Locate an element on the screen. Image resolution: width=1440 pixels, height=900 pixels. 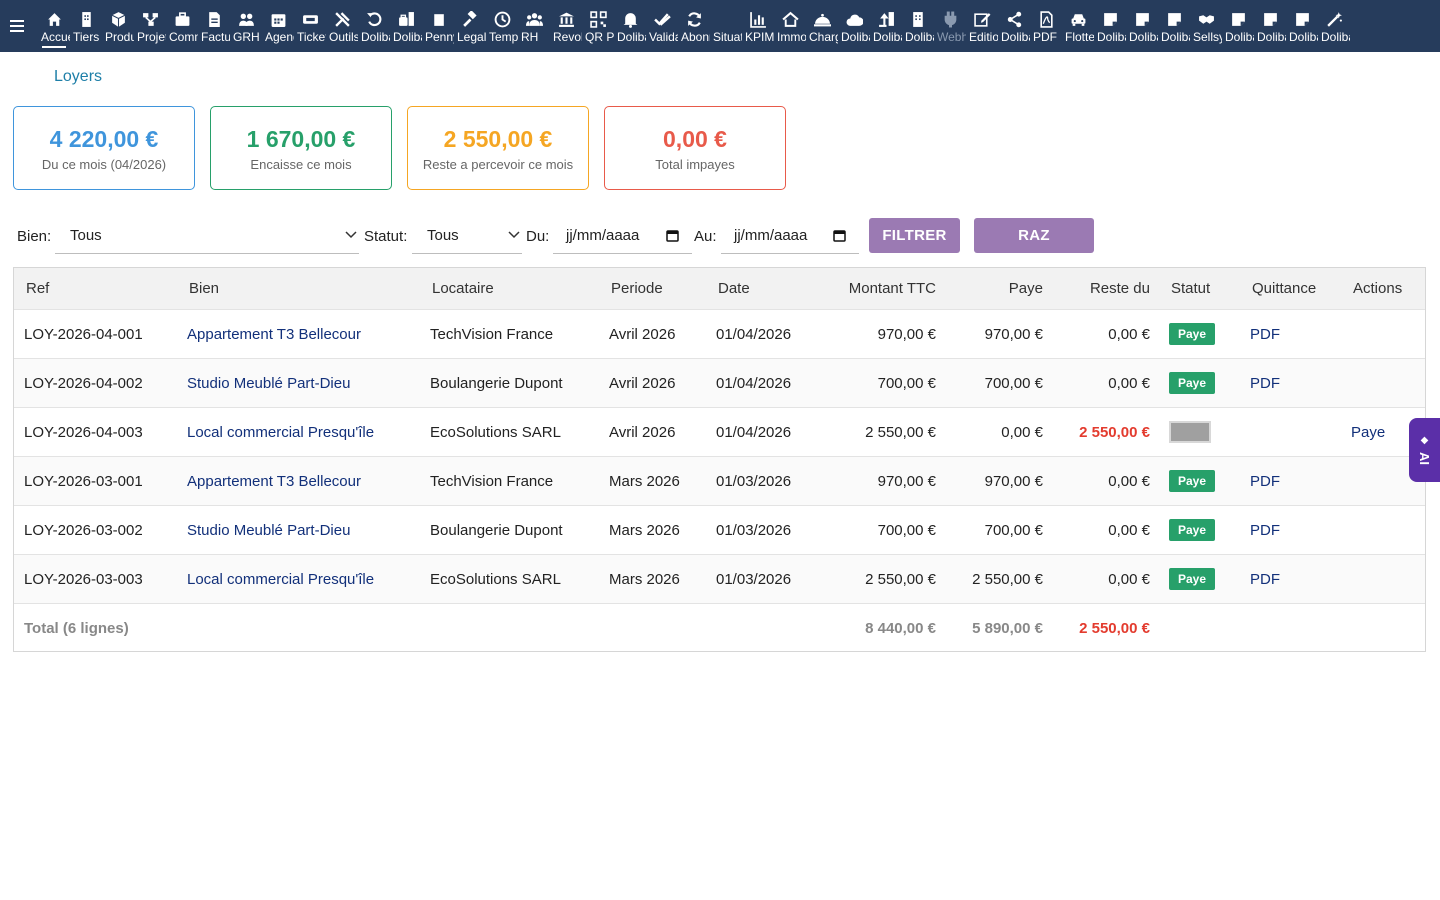
menu-item: Validation is located at coordinates (662, 26).